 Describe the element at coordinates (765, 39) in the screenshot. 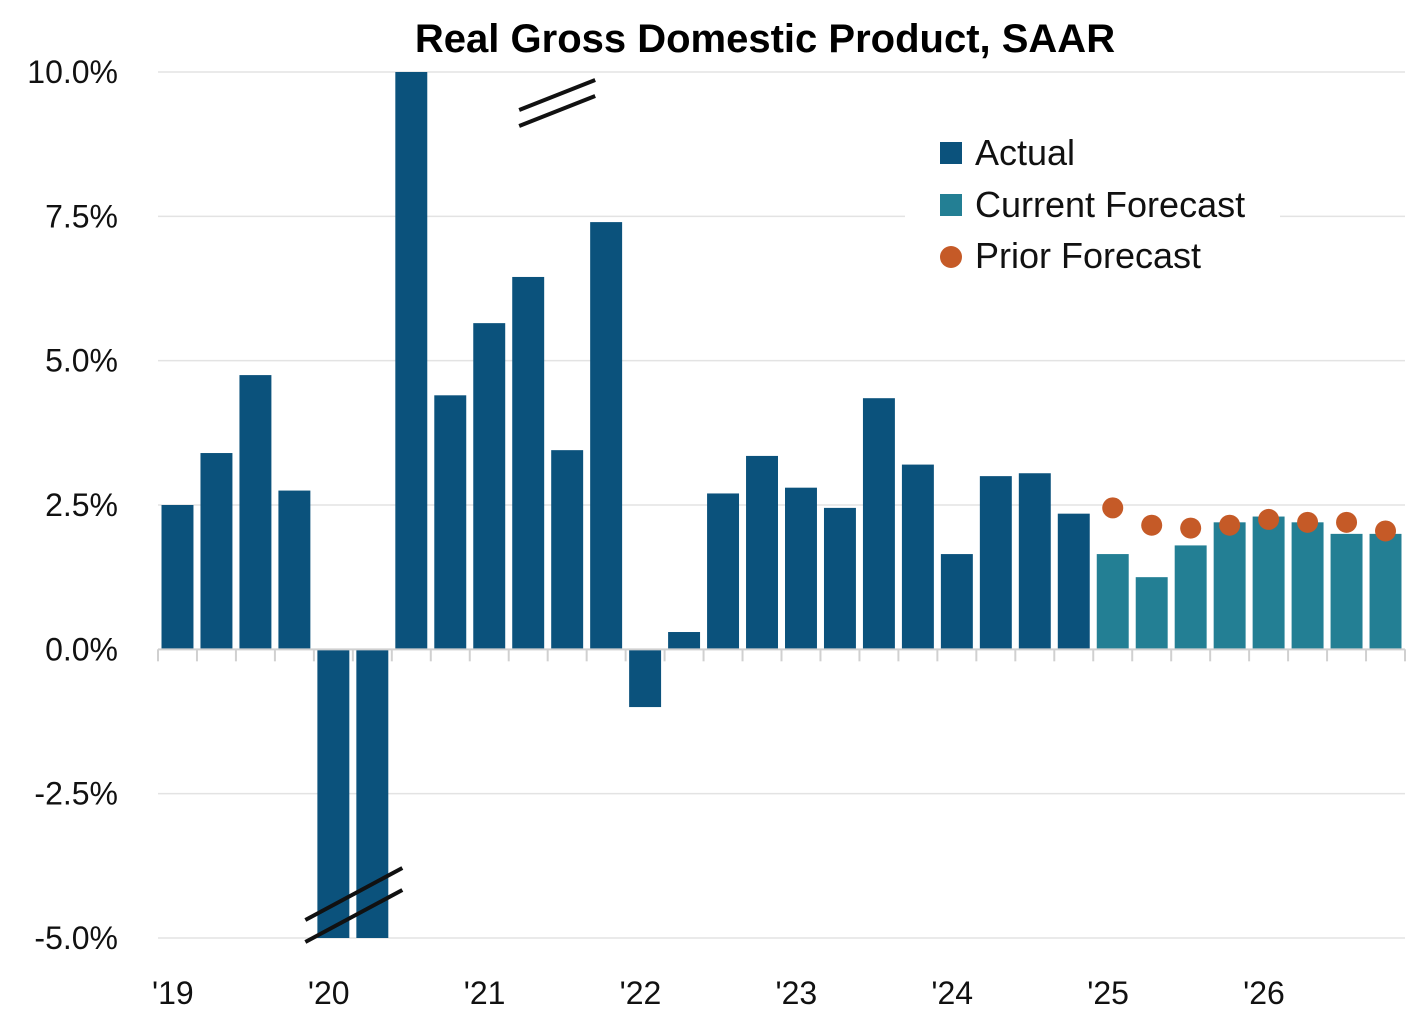

I see `chart-title: Real Gross Domestic Product, SAAR` at that location.